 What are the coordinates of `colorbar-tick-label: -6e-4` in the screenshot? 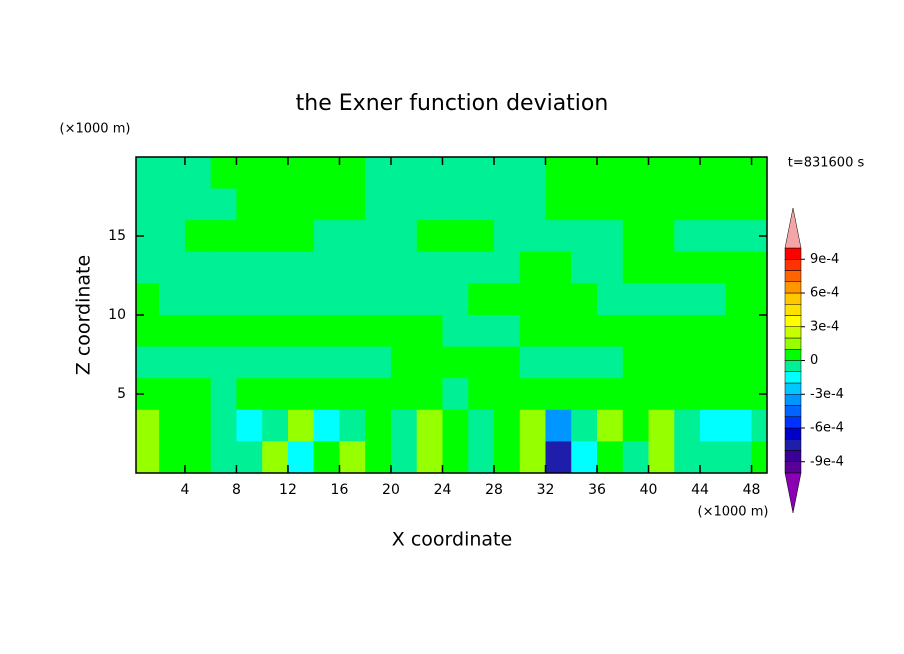 It's located at (827, 428).